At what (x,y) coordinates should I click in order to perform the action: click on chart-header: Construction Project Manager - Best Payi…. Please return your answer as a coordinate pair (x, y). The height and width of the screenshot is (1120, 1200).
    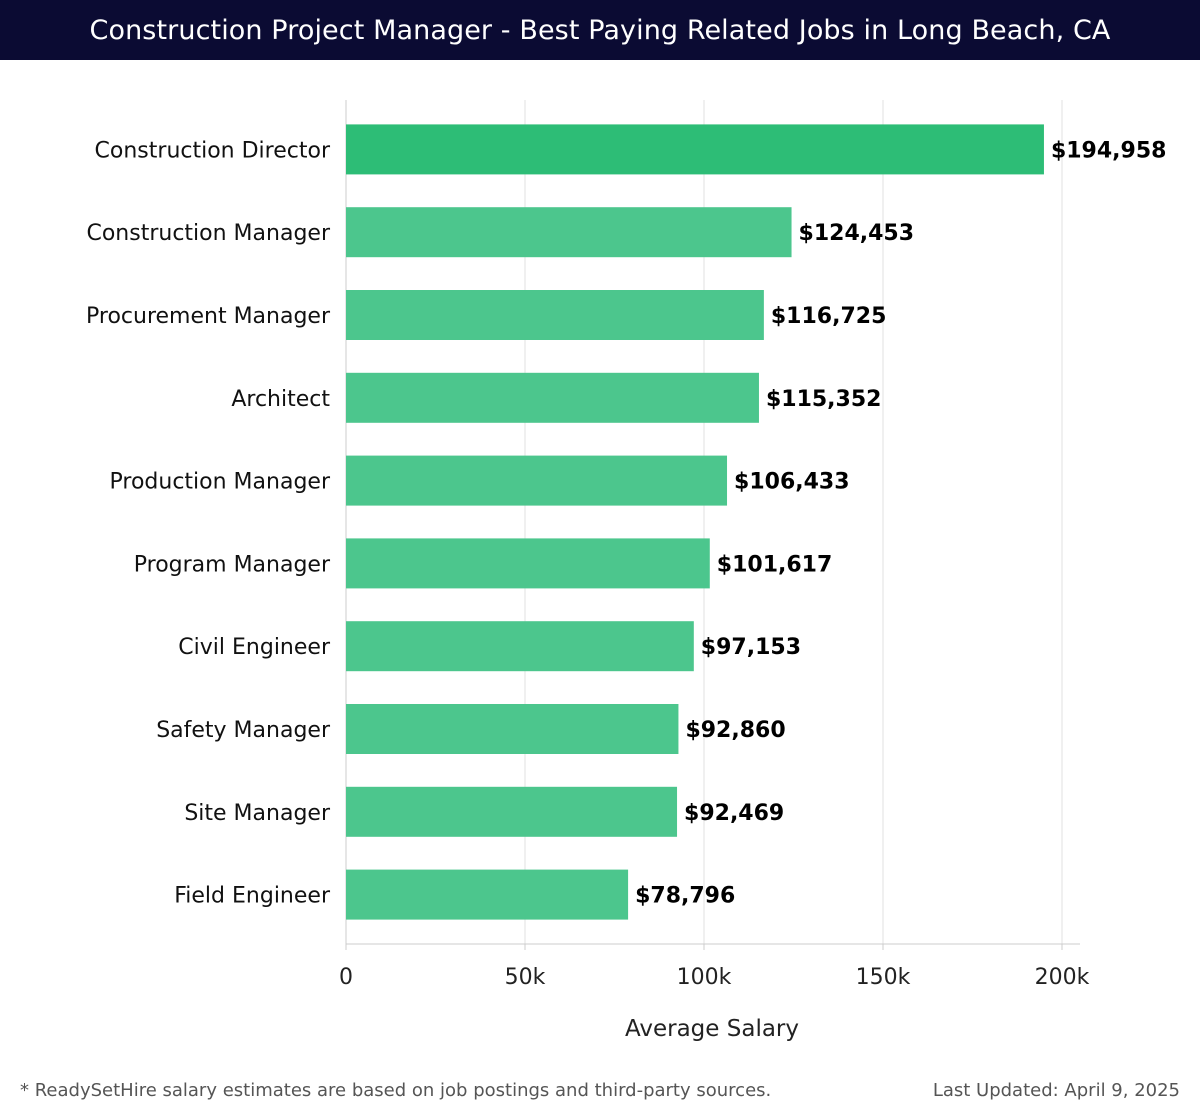
    Looking at the image, I should click on (600, 30).